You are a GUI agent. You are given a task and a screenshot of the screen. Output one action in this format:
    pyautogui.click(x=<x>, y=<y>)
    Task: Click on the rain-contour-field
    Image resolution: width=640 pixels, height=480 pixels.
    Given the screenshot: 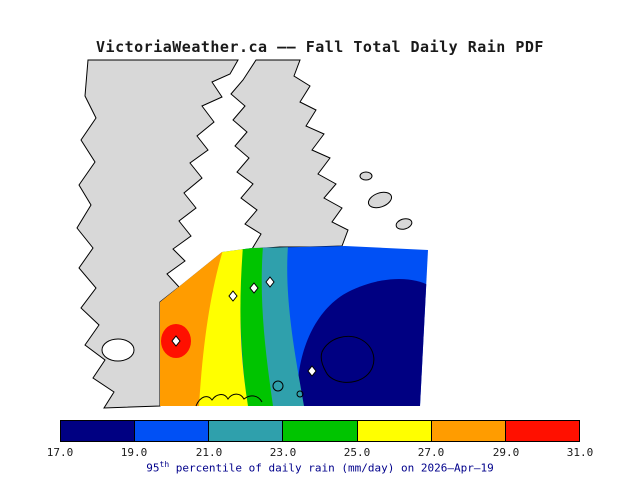 What is the action you would take?
    pyautogui.click(x=294, y=326)
    